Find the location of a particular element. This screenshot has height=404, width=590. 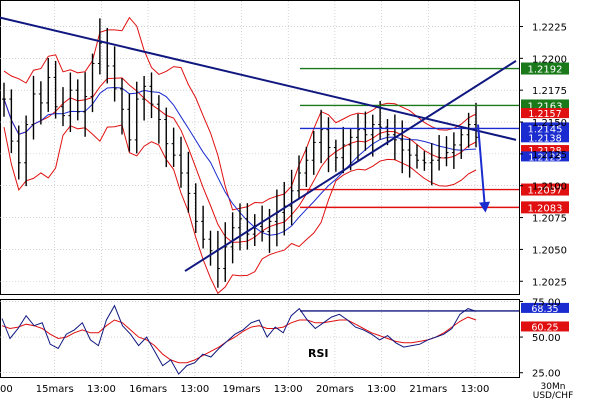

level-tag-label: 1.2097 is located at coordinates (545, 191).